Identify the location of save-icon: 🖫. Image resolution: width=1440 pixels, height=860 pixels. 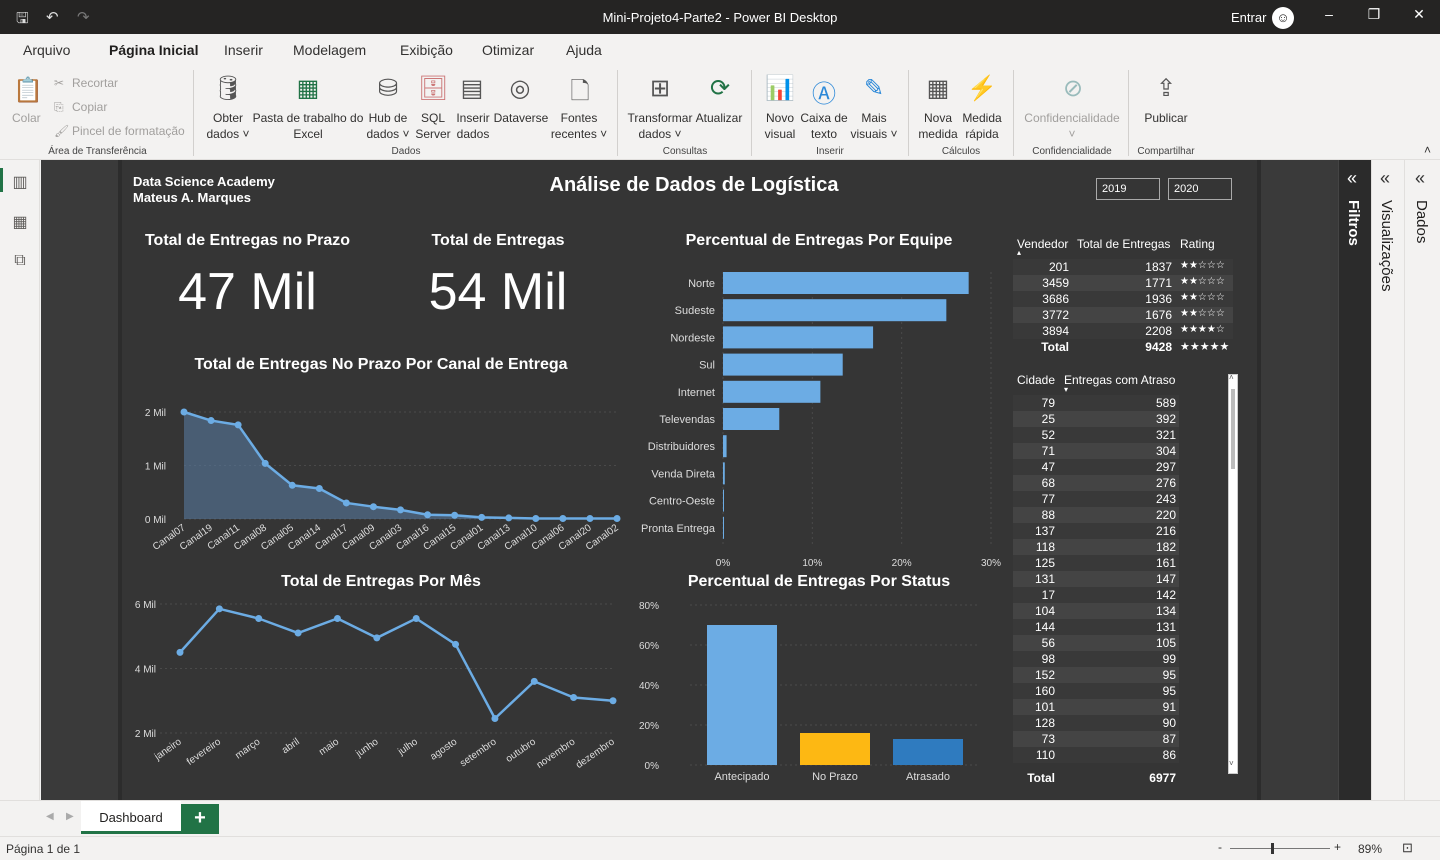
(22, 18).